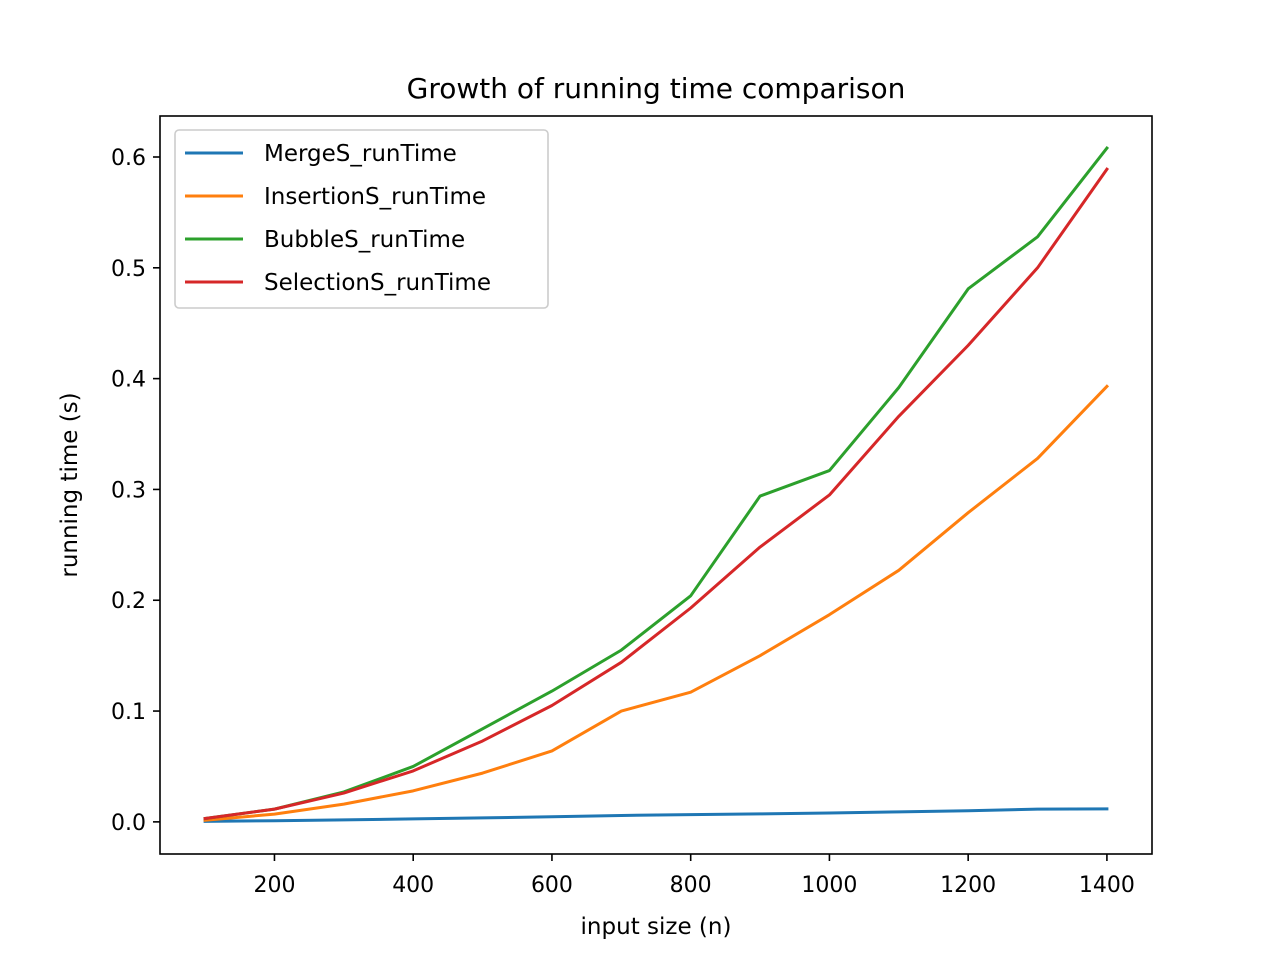 This screenshot has width=1280, height=960. I want to click on y-tick-label: 0.0, so click(128, 823).